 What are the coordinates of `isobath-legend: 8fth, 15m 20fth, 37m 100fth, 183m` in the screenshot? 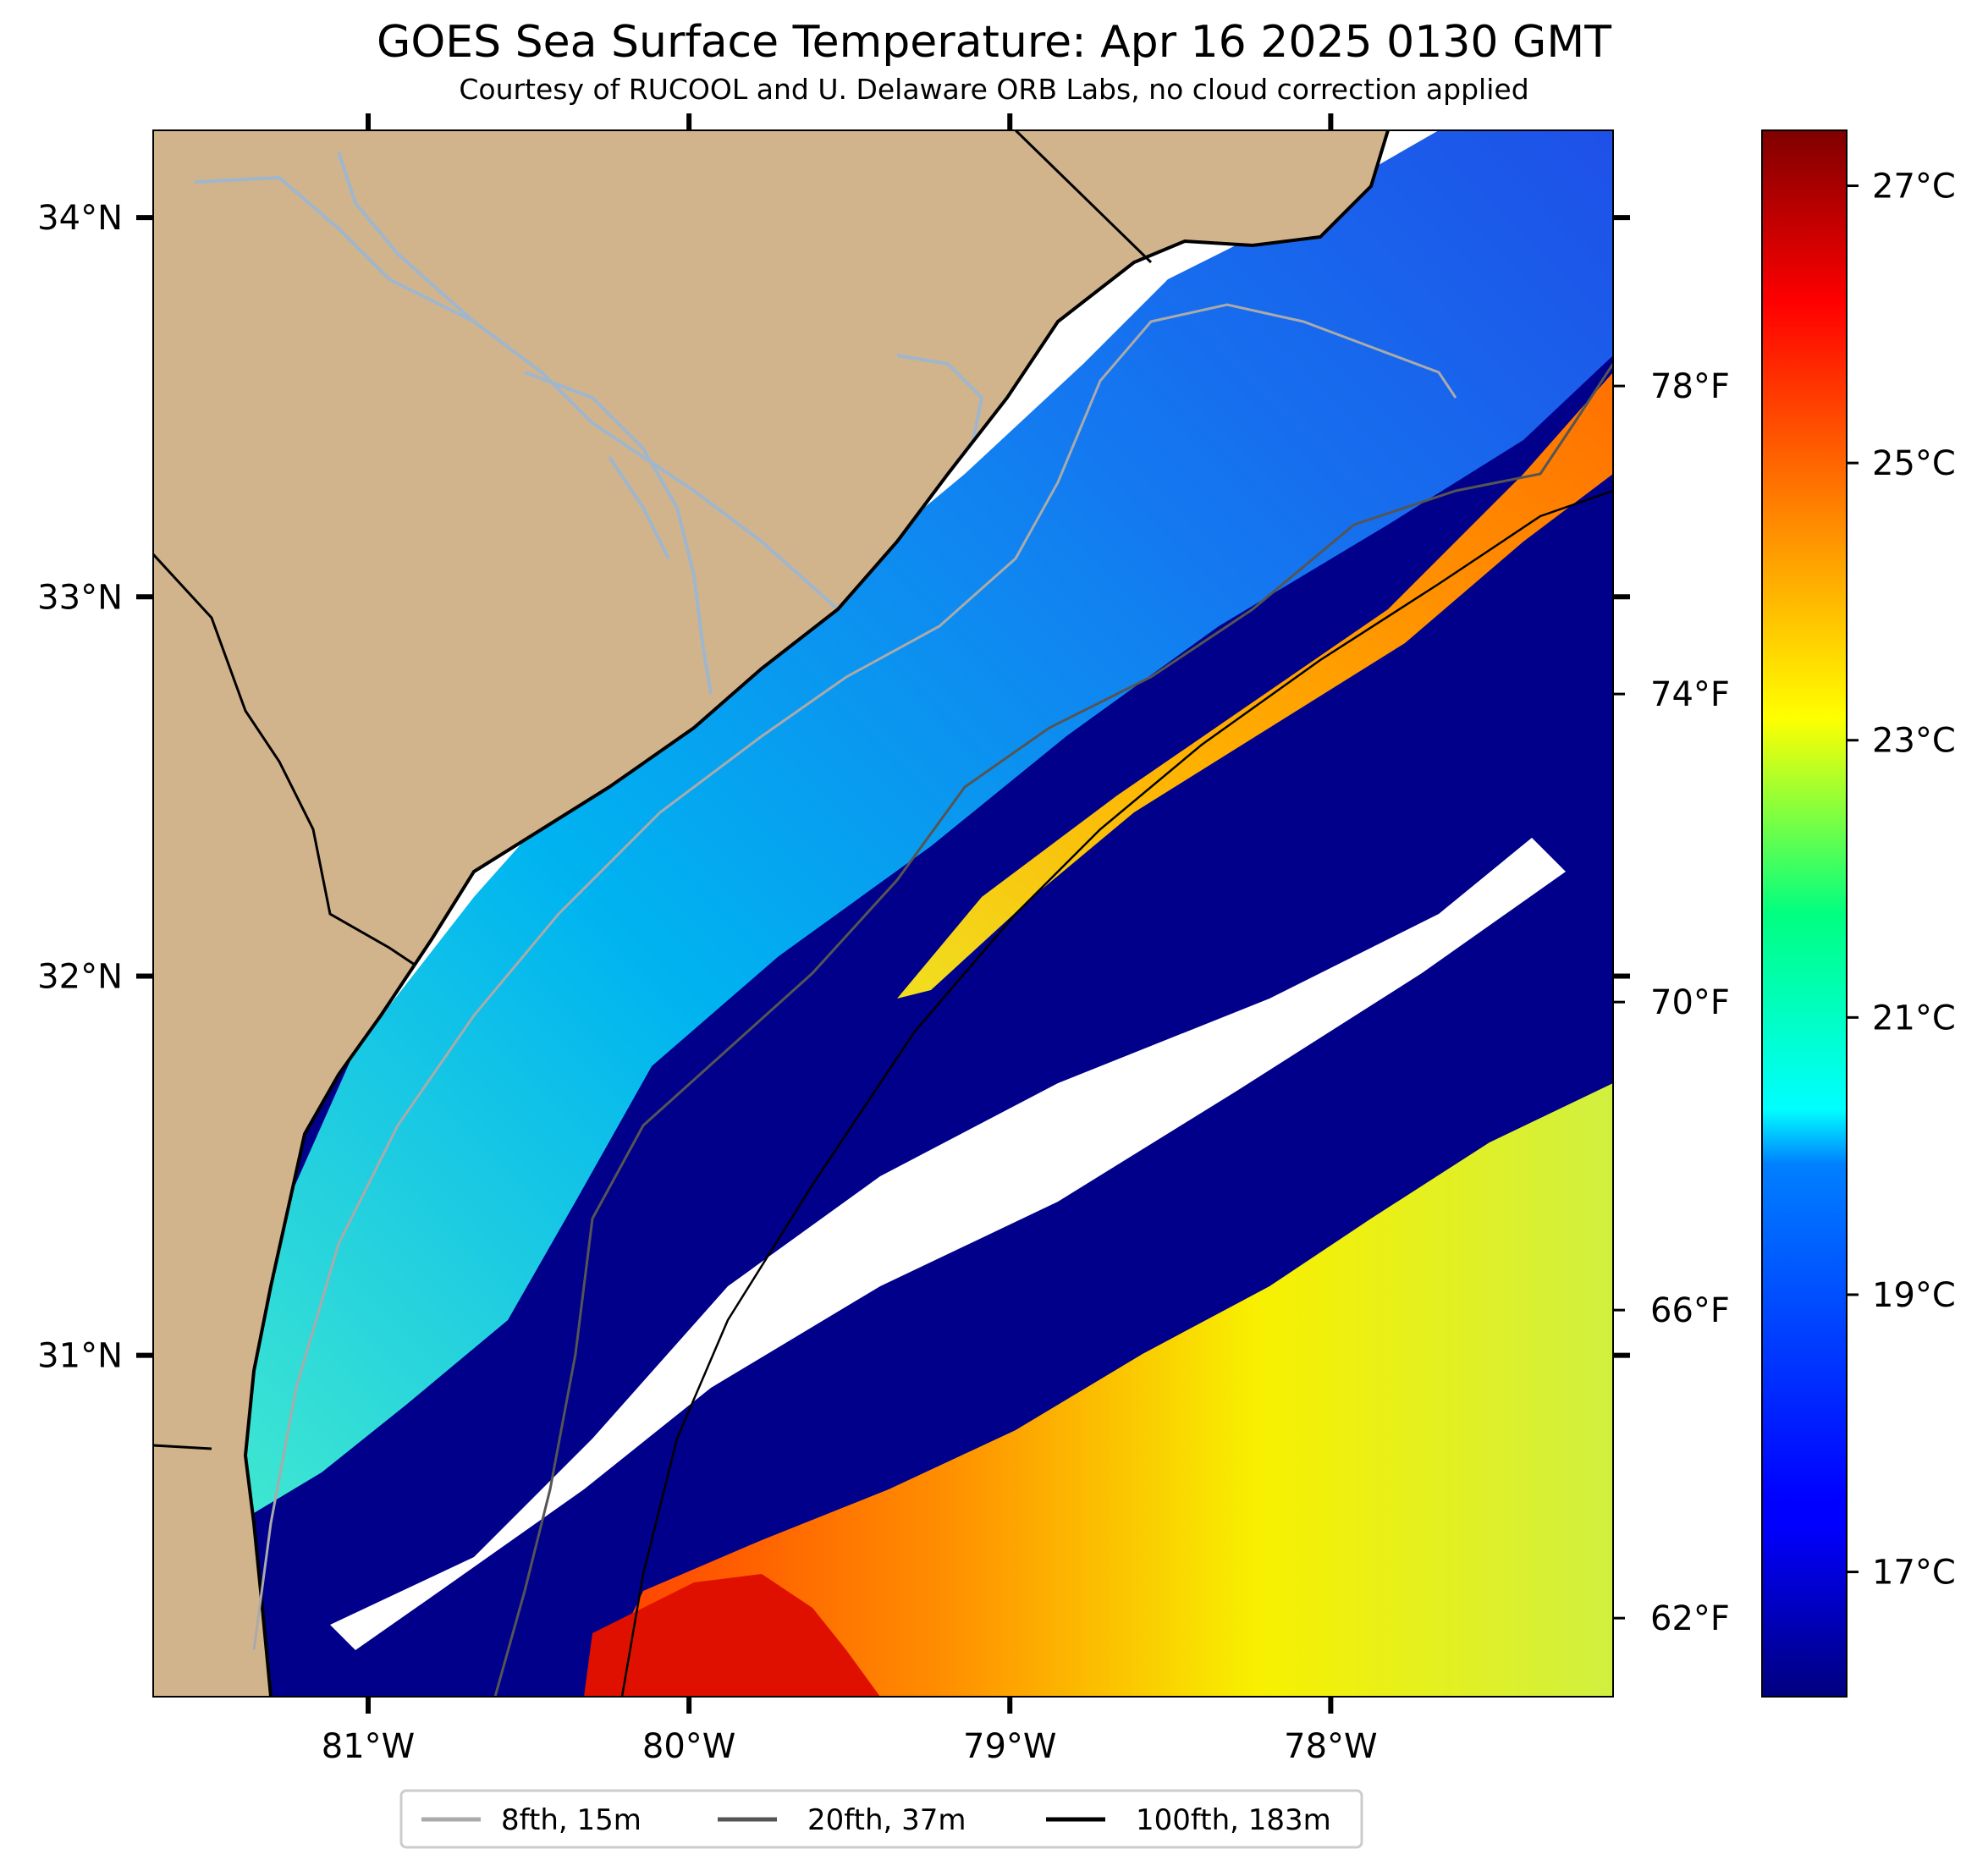 It's located at (881, 1819).